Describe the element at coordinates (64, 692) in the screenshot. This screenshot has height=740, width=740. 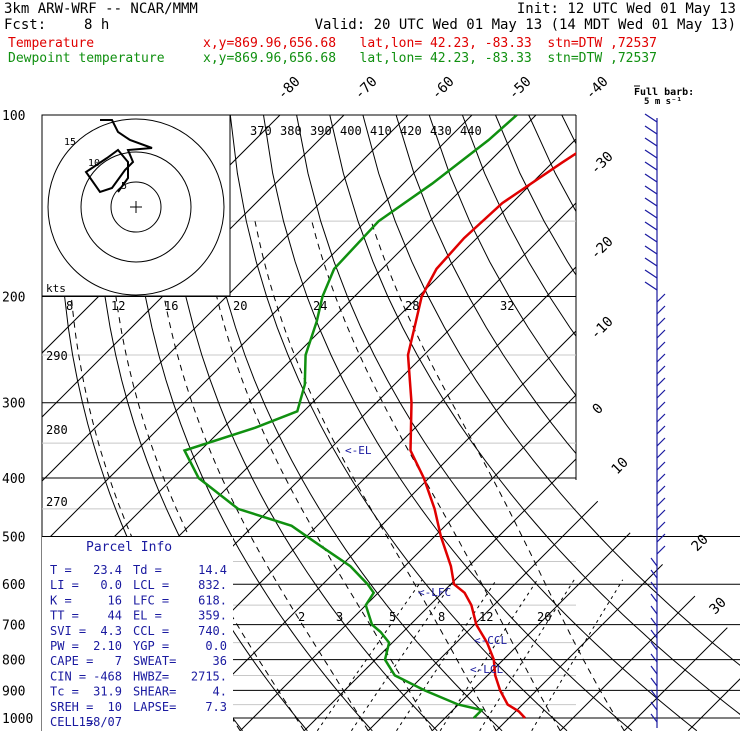
I see `parcel-cell: Tc =` at that location.